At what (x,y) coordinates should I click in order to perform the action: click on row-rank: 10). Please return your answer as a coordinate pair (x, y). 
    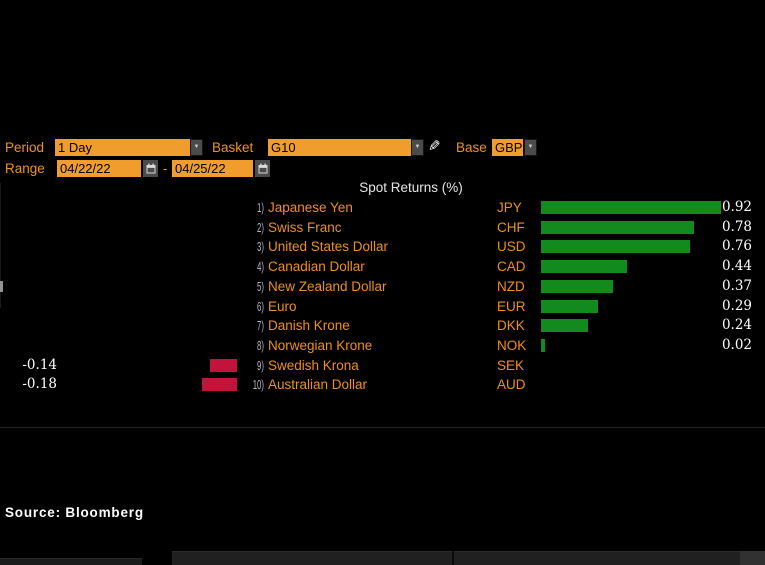
    Looking at the image, I should click on (258, 384).